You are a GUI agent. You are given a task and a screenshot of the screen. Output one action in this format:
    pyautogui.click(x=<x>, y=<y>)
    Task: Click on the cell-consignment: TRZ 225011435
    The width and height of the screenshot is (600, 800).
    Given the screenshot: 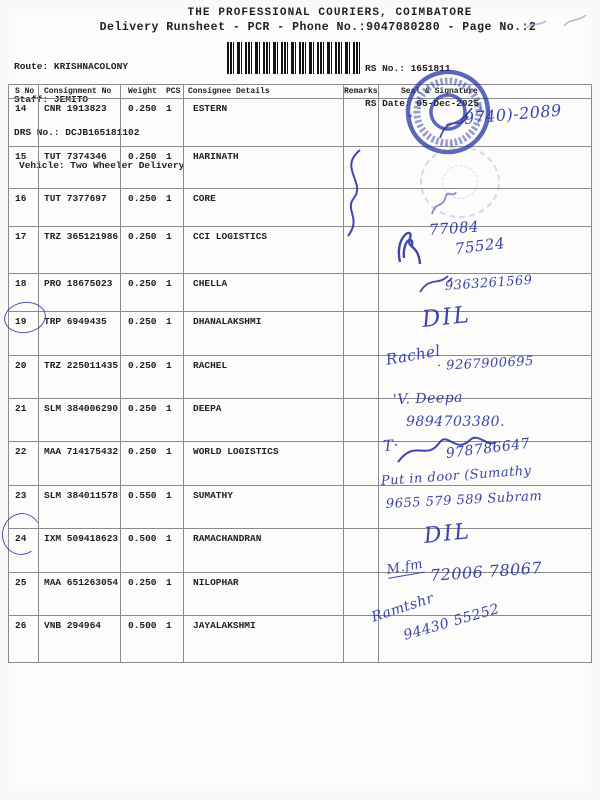 What is the action you would take?
    pyautogui.click(x=80, y=377)
    